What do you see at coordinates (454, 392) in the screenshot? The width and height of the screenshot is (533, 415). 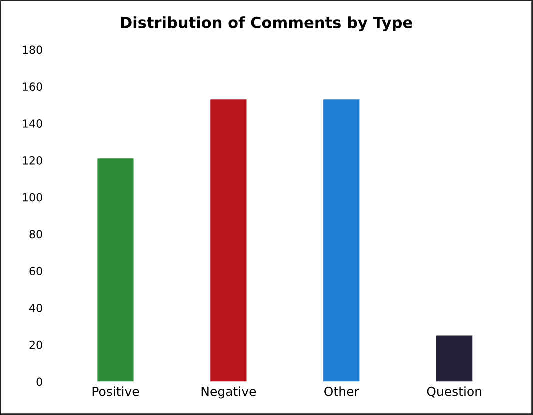 I see `x-tick-label: Question` at bounding box center [454, 392].